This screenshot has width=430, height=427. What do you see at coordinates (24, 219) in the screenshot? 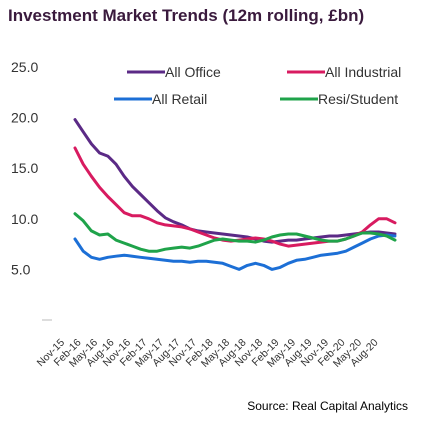
I see `y-tick-label: 10.0` at bounding box center [24, 219].